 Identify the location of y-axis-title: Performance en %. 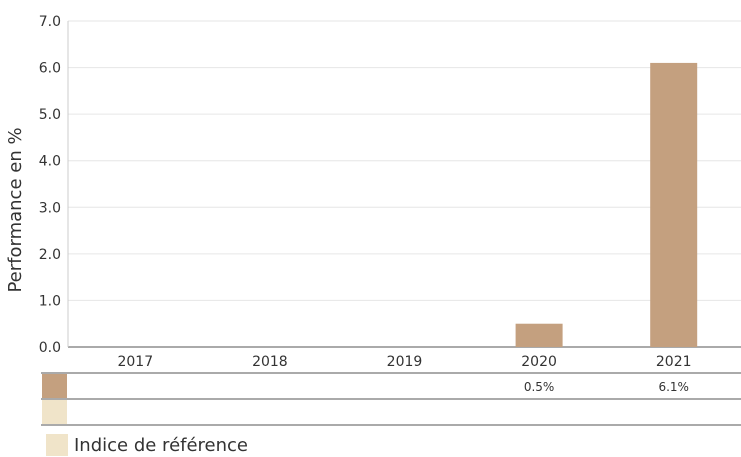
(15, 209).